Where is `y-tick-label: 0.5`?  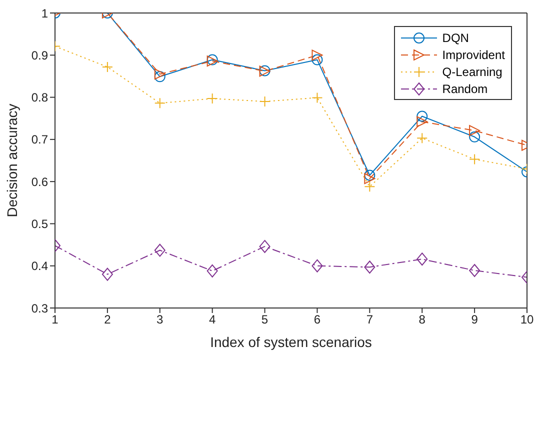
y-tick-label: 0.5 is located at coordinates (39, 223).